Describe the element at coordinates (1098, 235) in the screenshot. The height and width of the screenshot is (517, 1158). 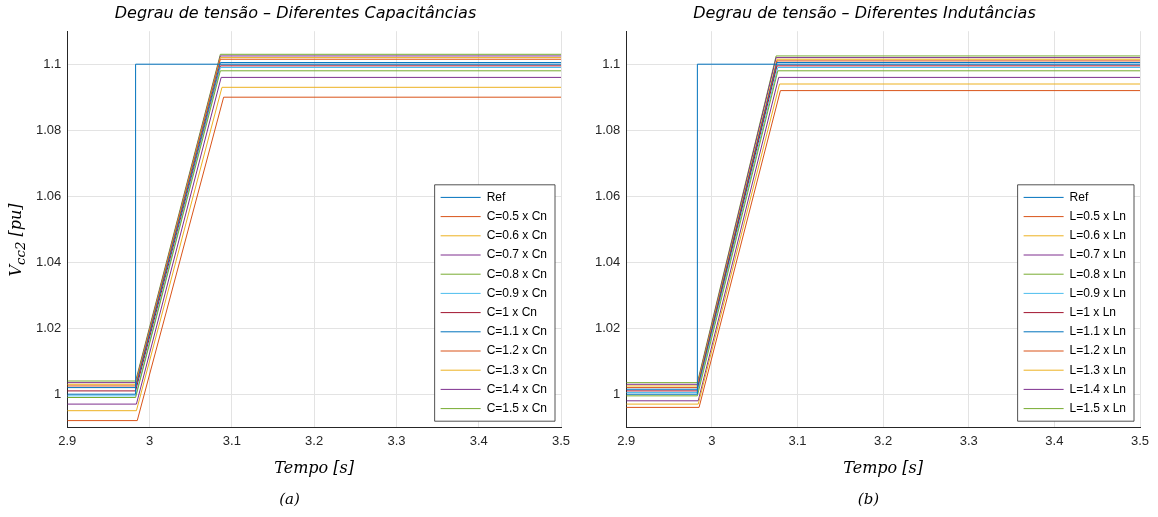
I see `legend-label: L=0.6 x Ln` at that location.